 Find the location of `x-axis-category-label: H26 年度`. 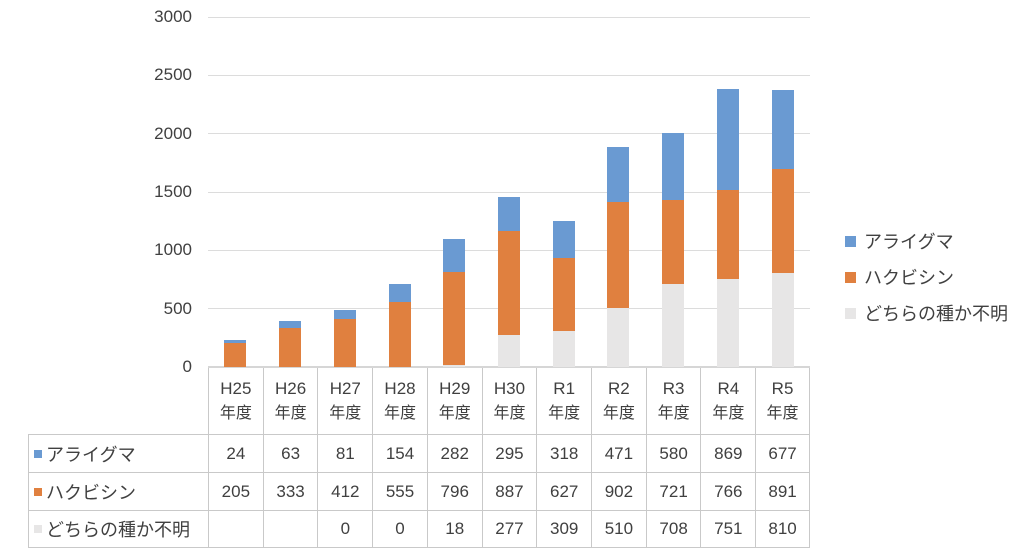

x-axis-category-label: H26 年度 is located at coordinates (290, 401).